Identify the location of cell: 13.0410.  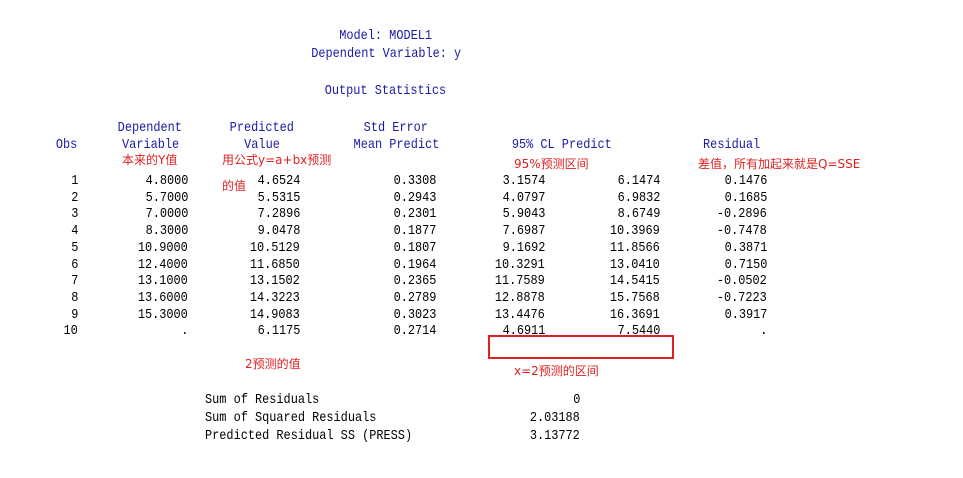
(634, 264).